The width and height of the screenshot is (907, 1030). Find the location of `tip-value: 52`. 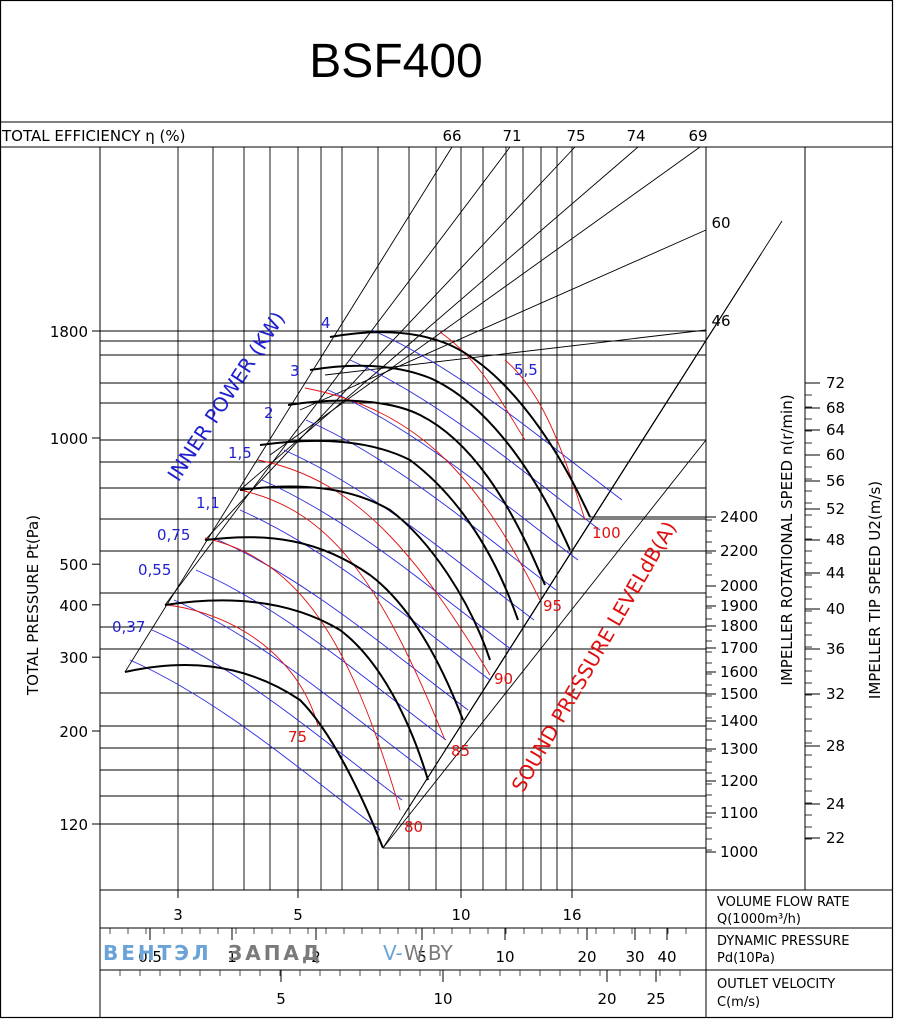

tip-value: 52 is located at coordinates (835, 509).